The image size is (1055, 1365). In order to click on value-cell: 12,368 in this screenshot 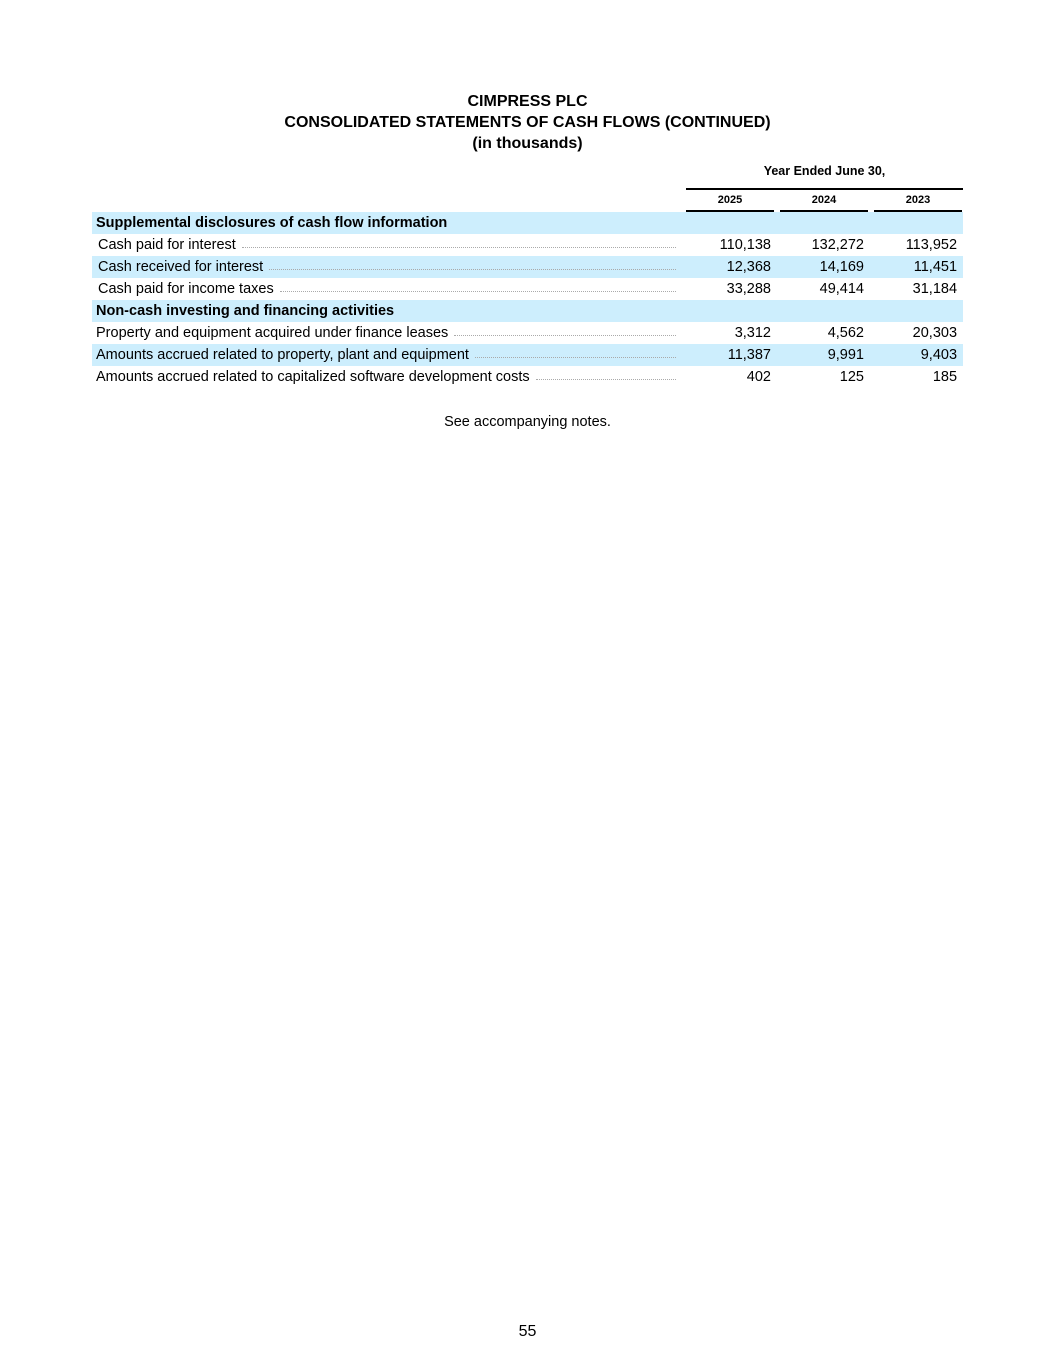, I will do `click(730, 267)`.